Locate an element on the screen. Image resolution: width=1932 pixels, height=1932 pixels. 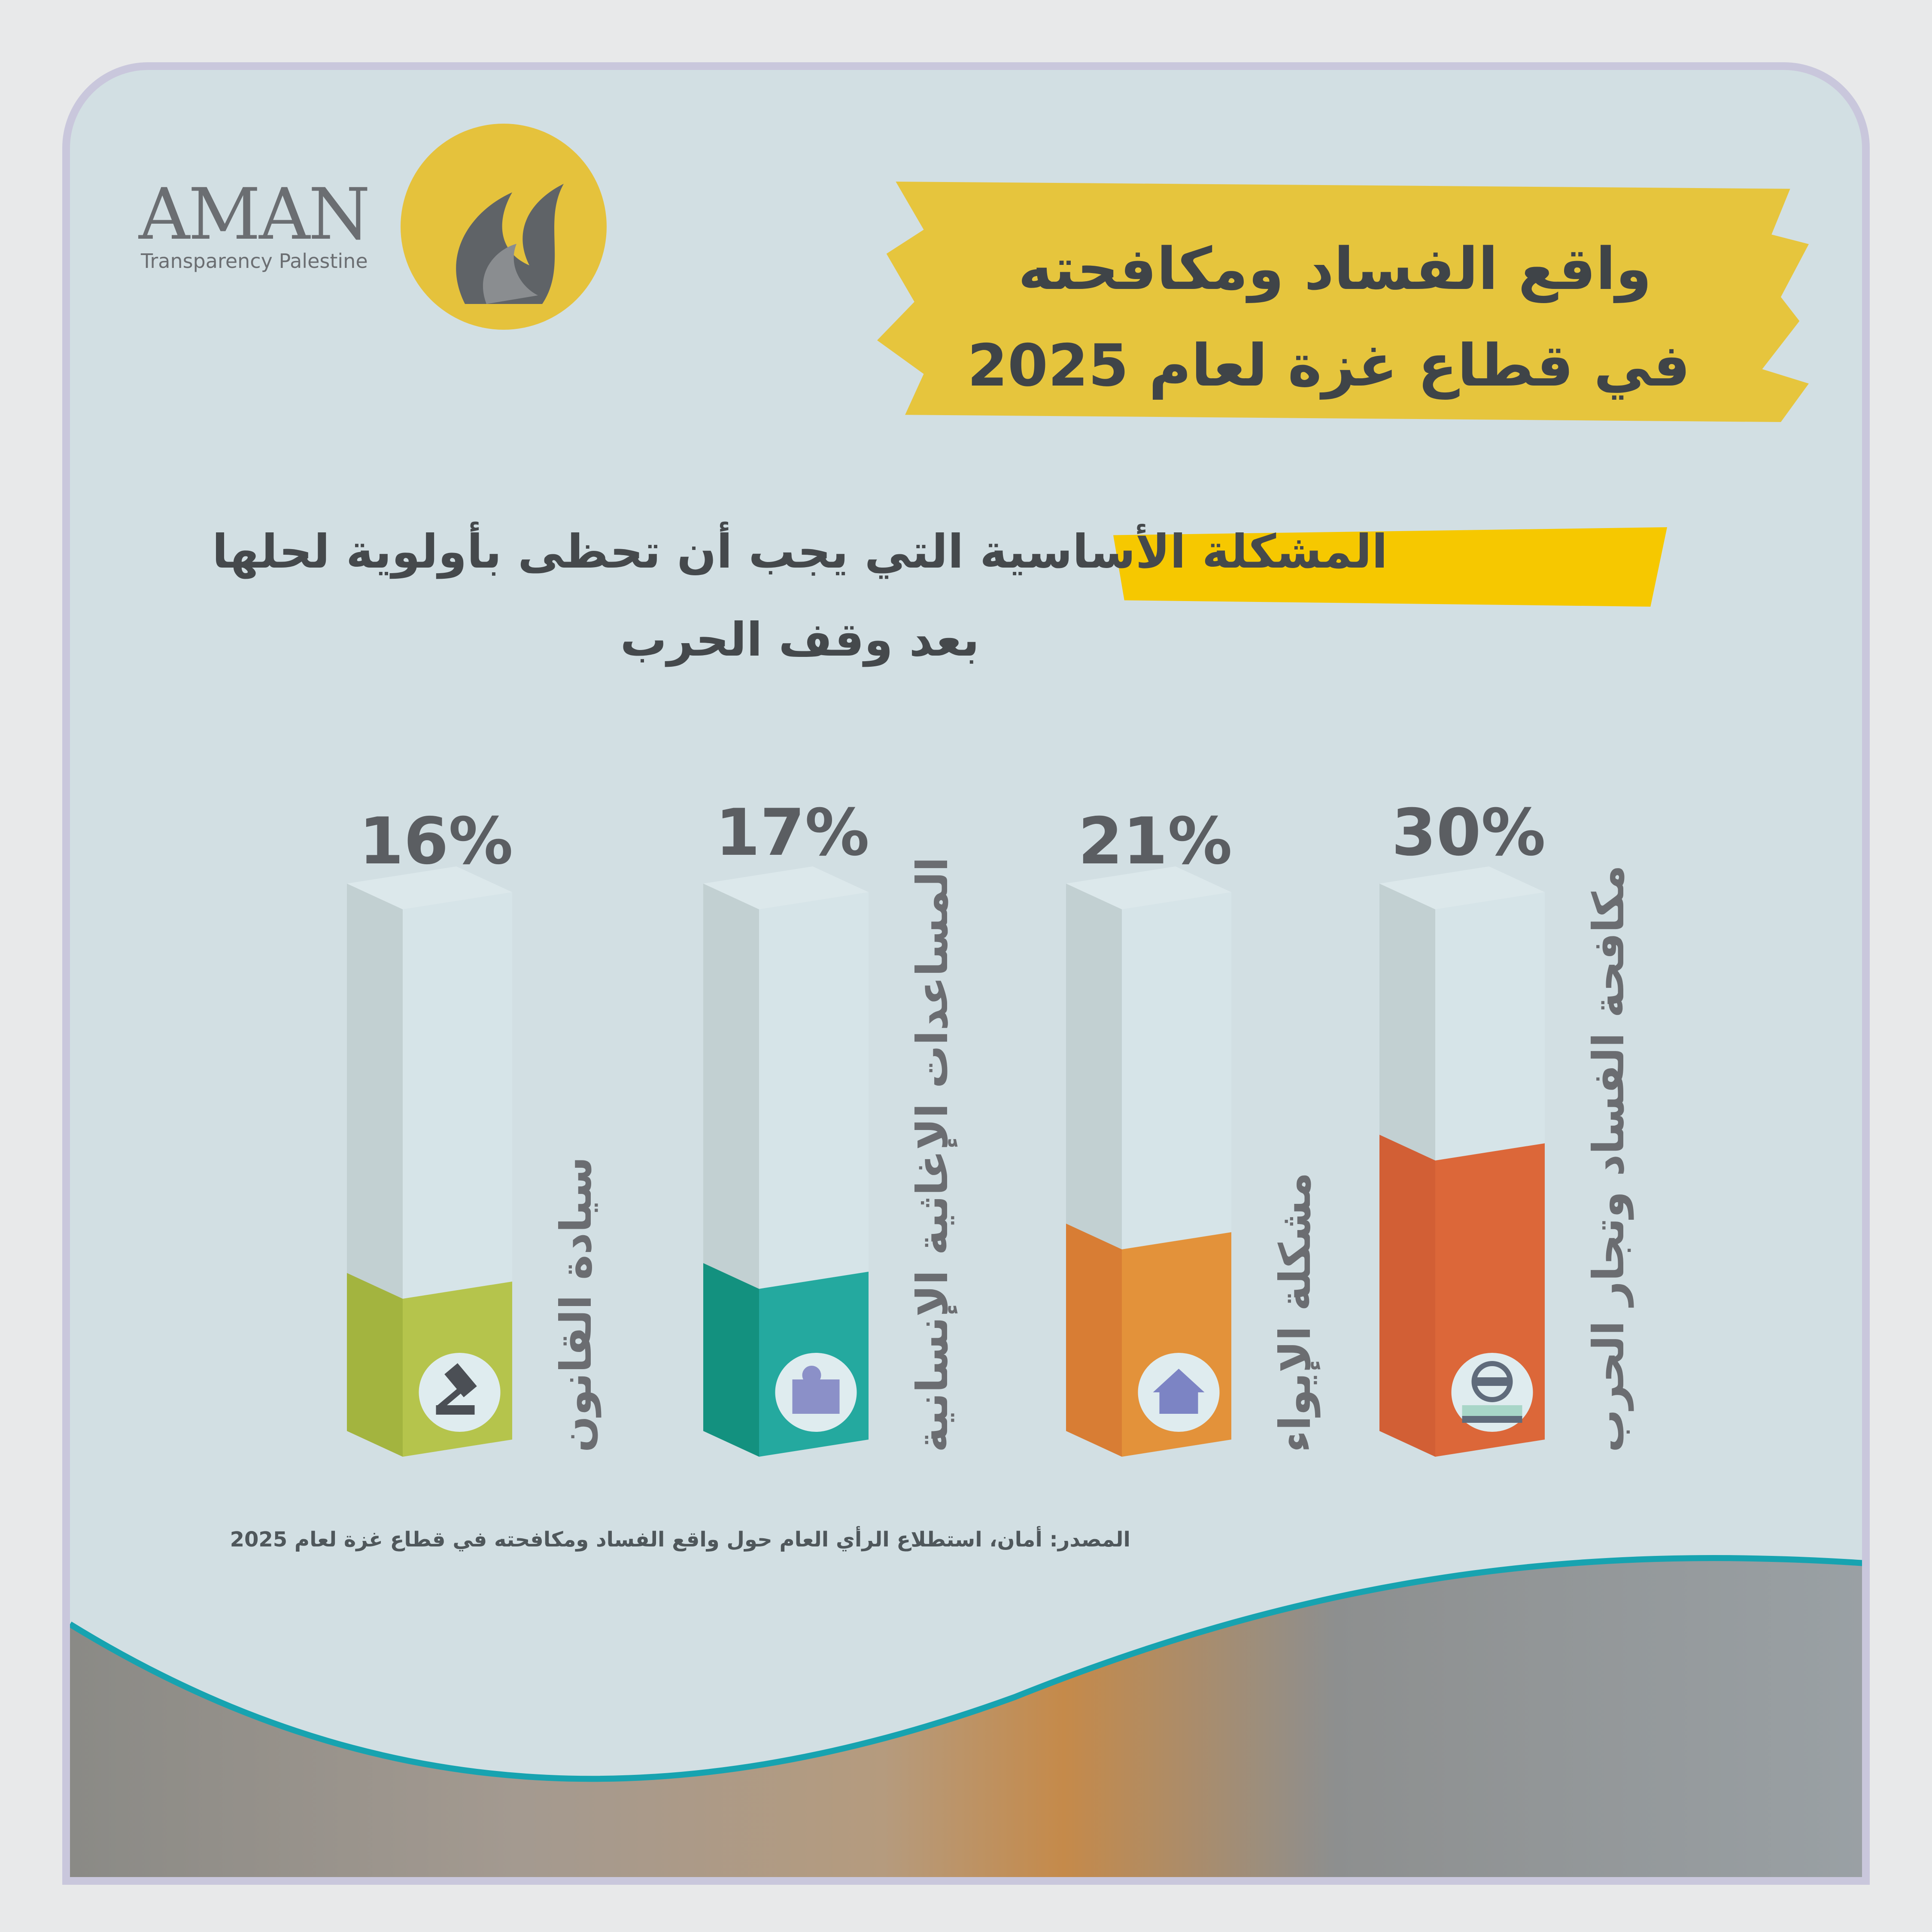
title-line-2: في قطاع غزة لعام 2025 is located at coordinates (1328, 366).